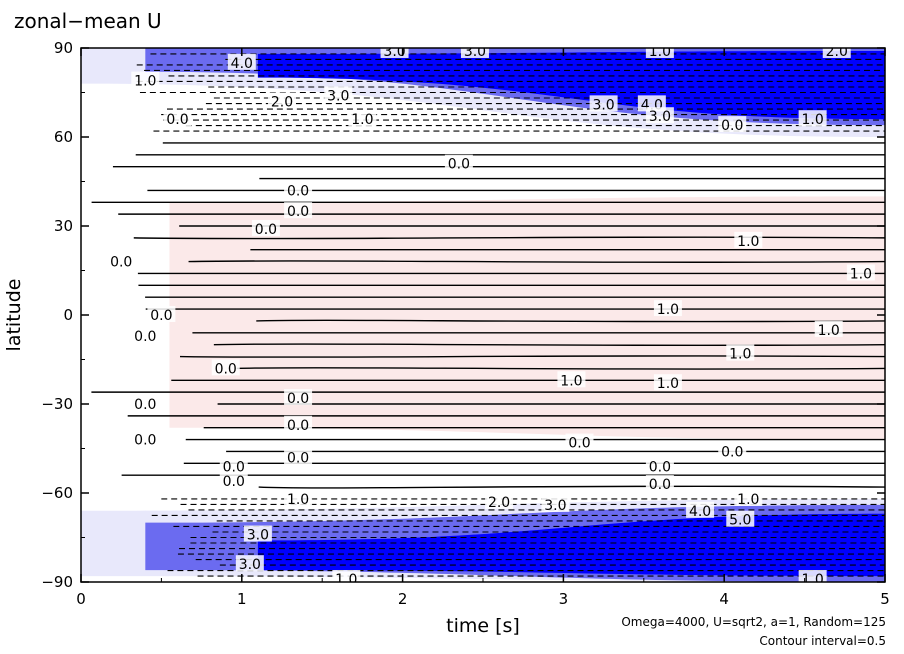  Describe the element at coordinates (564, 599) in the screenshot. I see `x-tick-label: 3` at that location.